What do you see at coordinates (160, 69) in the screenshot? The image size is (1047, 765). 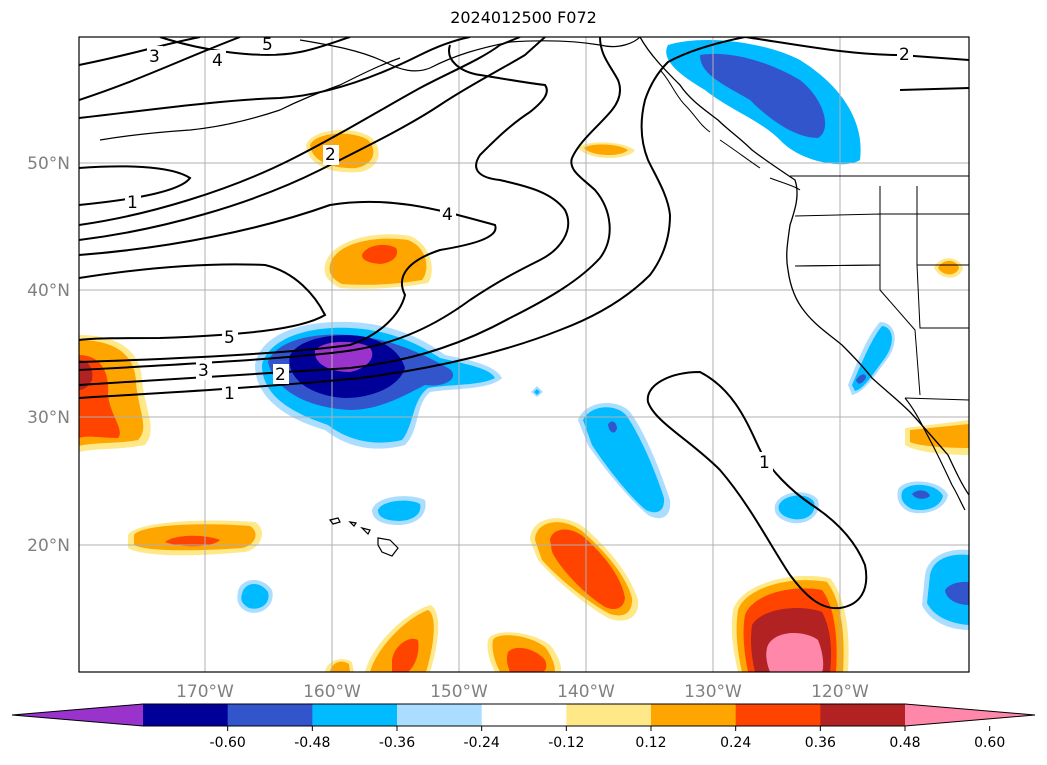 I see `contour-4-top` at bounding box center [160, 69].